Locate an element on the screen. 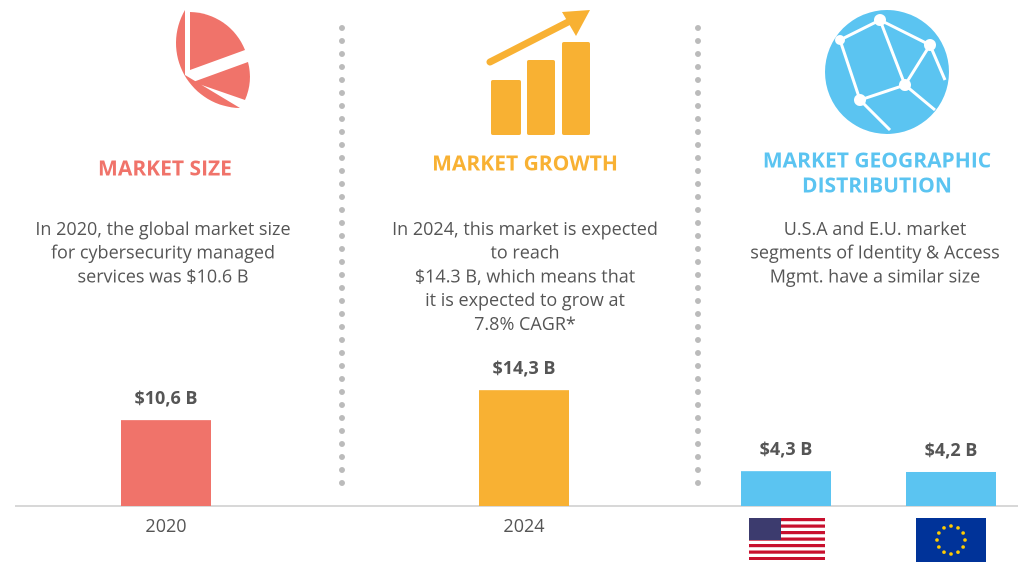 The width and height of the screenshot is (1018, 563). panel-text: In 2020, the global market size is located at coordinates (162, 229).